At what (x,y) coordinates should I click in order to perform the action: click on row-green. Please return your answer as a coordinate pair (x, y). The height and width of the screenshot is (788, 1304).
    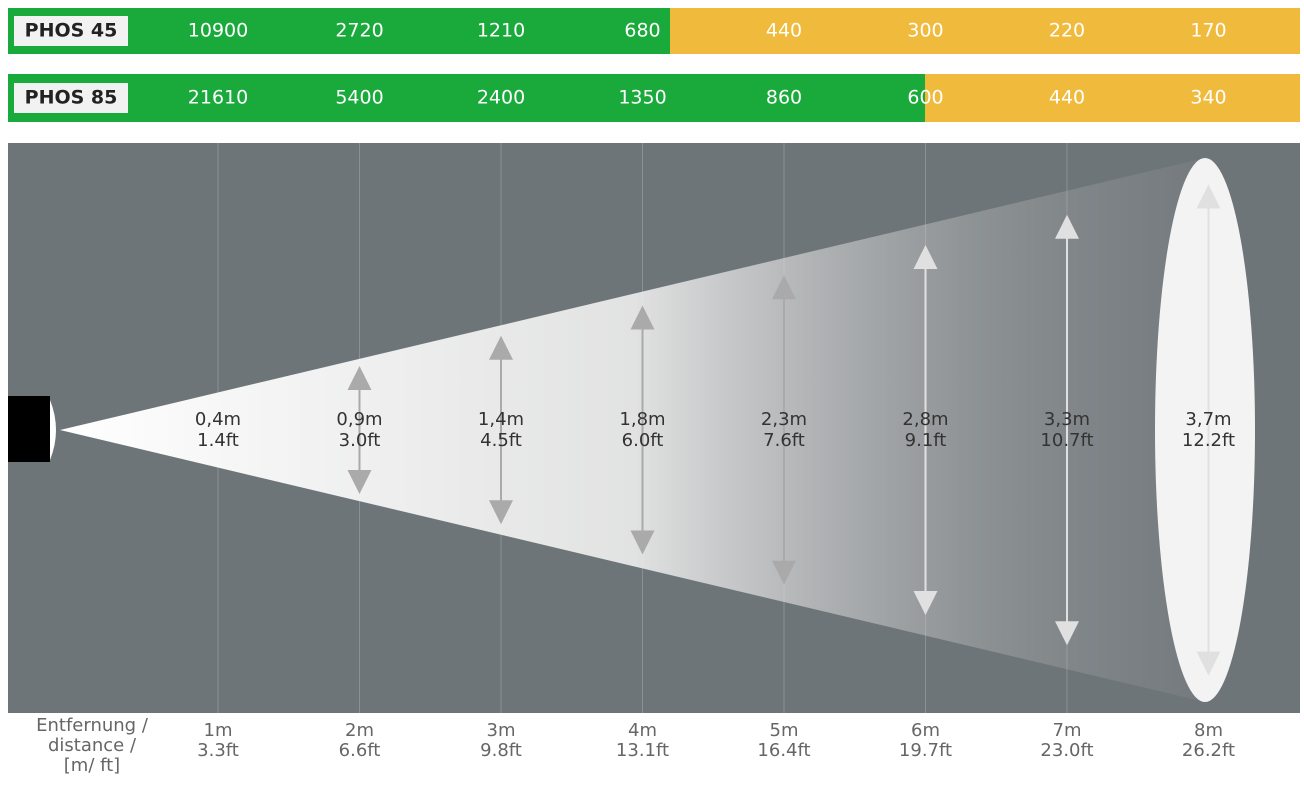
    Looking at the image, I should click on (466, 98).